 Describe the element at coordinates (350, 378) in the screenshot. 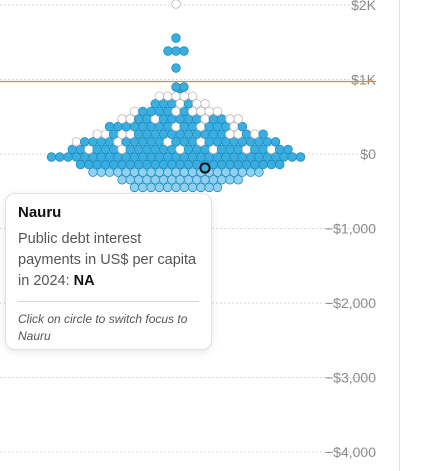

I see `y-tick-label: −$3,000` at that location.